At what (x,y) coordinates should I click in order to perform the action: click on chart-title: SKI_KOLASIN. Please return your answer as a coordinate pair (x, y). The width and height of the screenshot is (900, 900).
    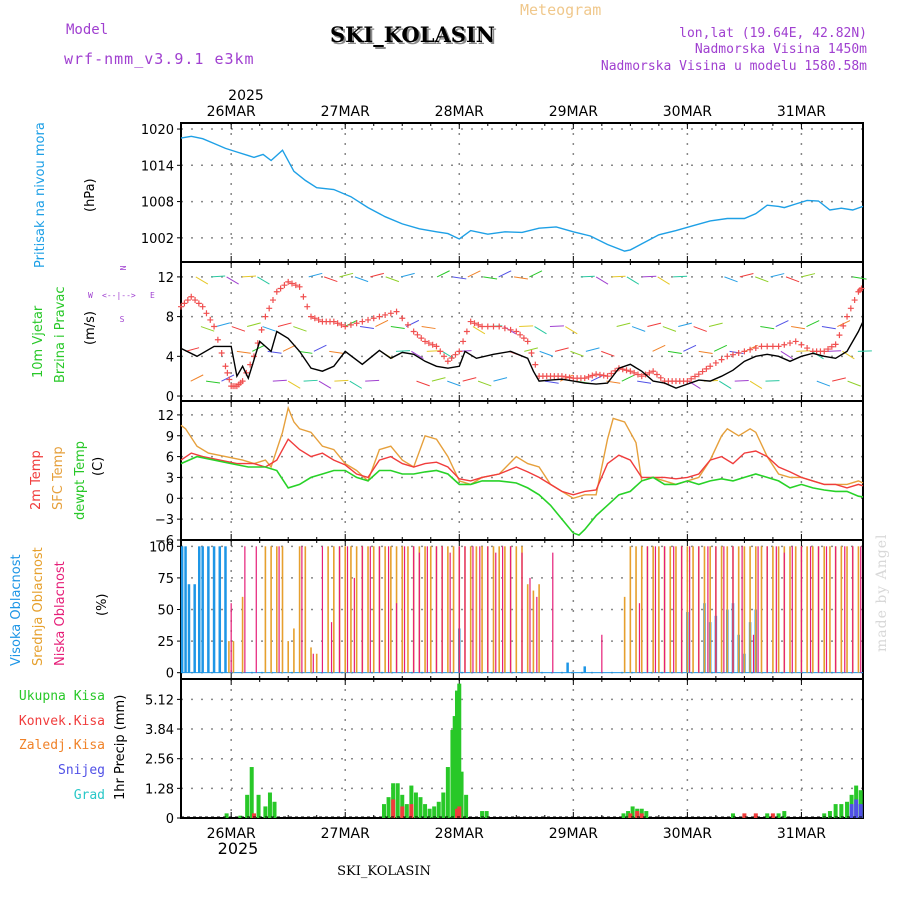
    Looking at the image, I should click on (412, 34).